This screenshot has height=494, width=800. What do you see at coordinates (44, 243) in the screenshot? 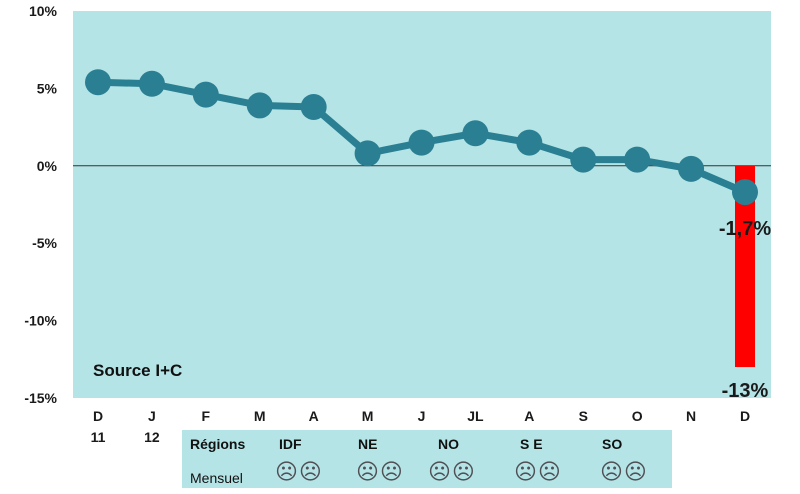
I see `y-tick-label: -5%` at bounding box center [44, 243].